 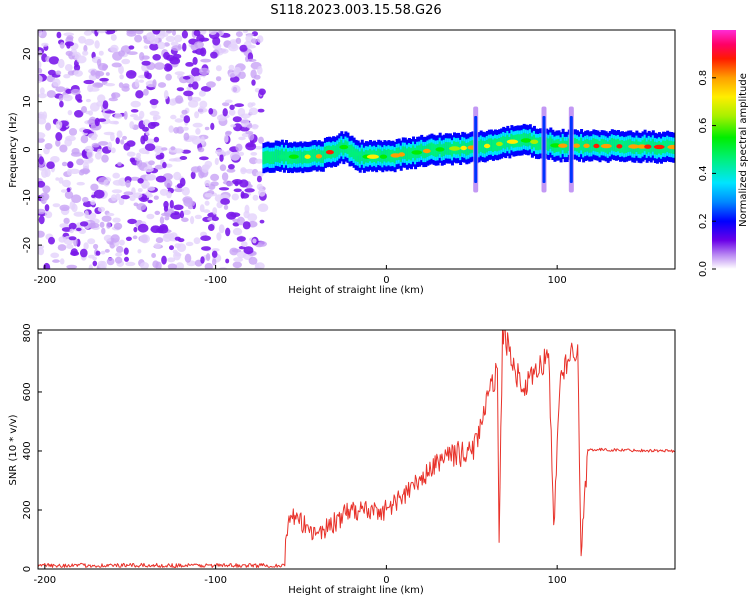 I want to click on colorbar-tick-label: 0.2, so click(x=703, y=221).